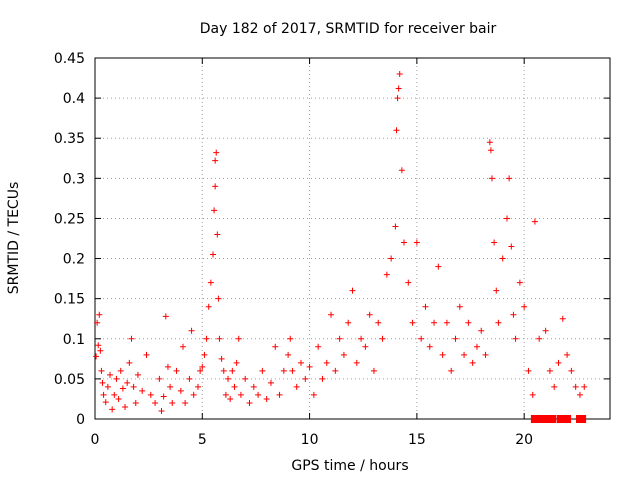 This screenshot has height=480, width=640. I want to click on x-tick-label: 10, so click(310, 440).